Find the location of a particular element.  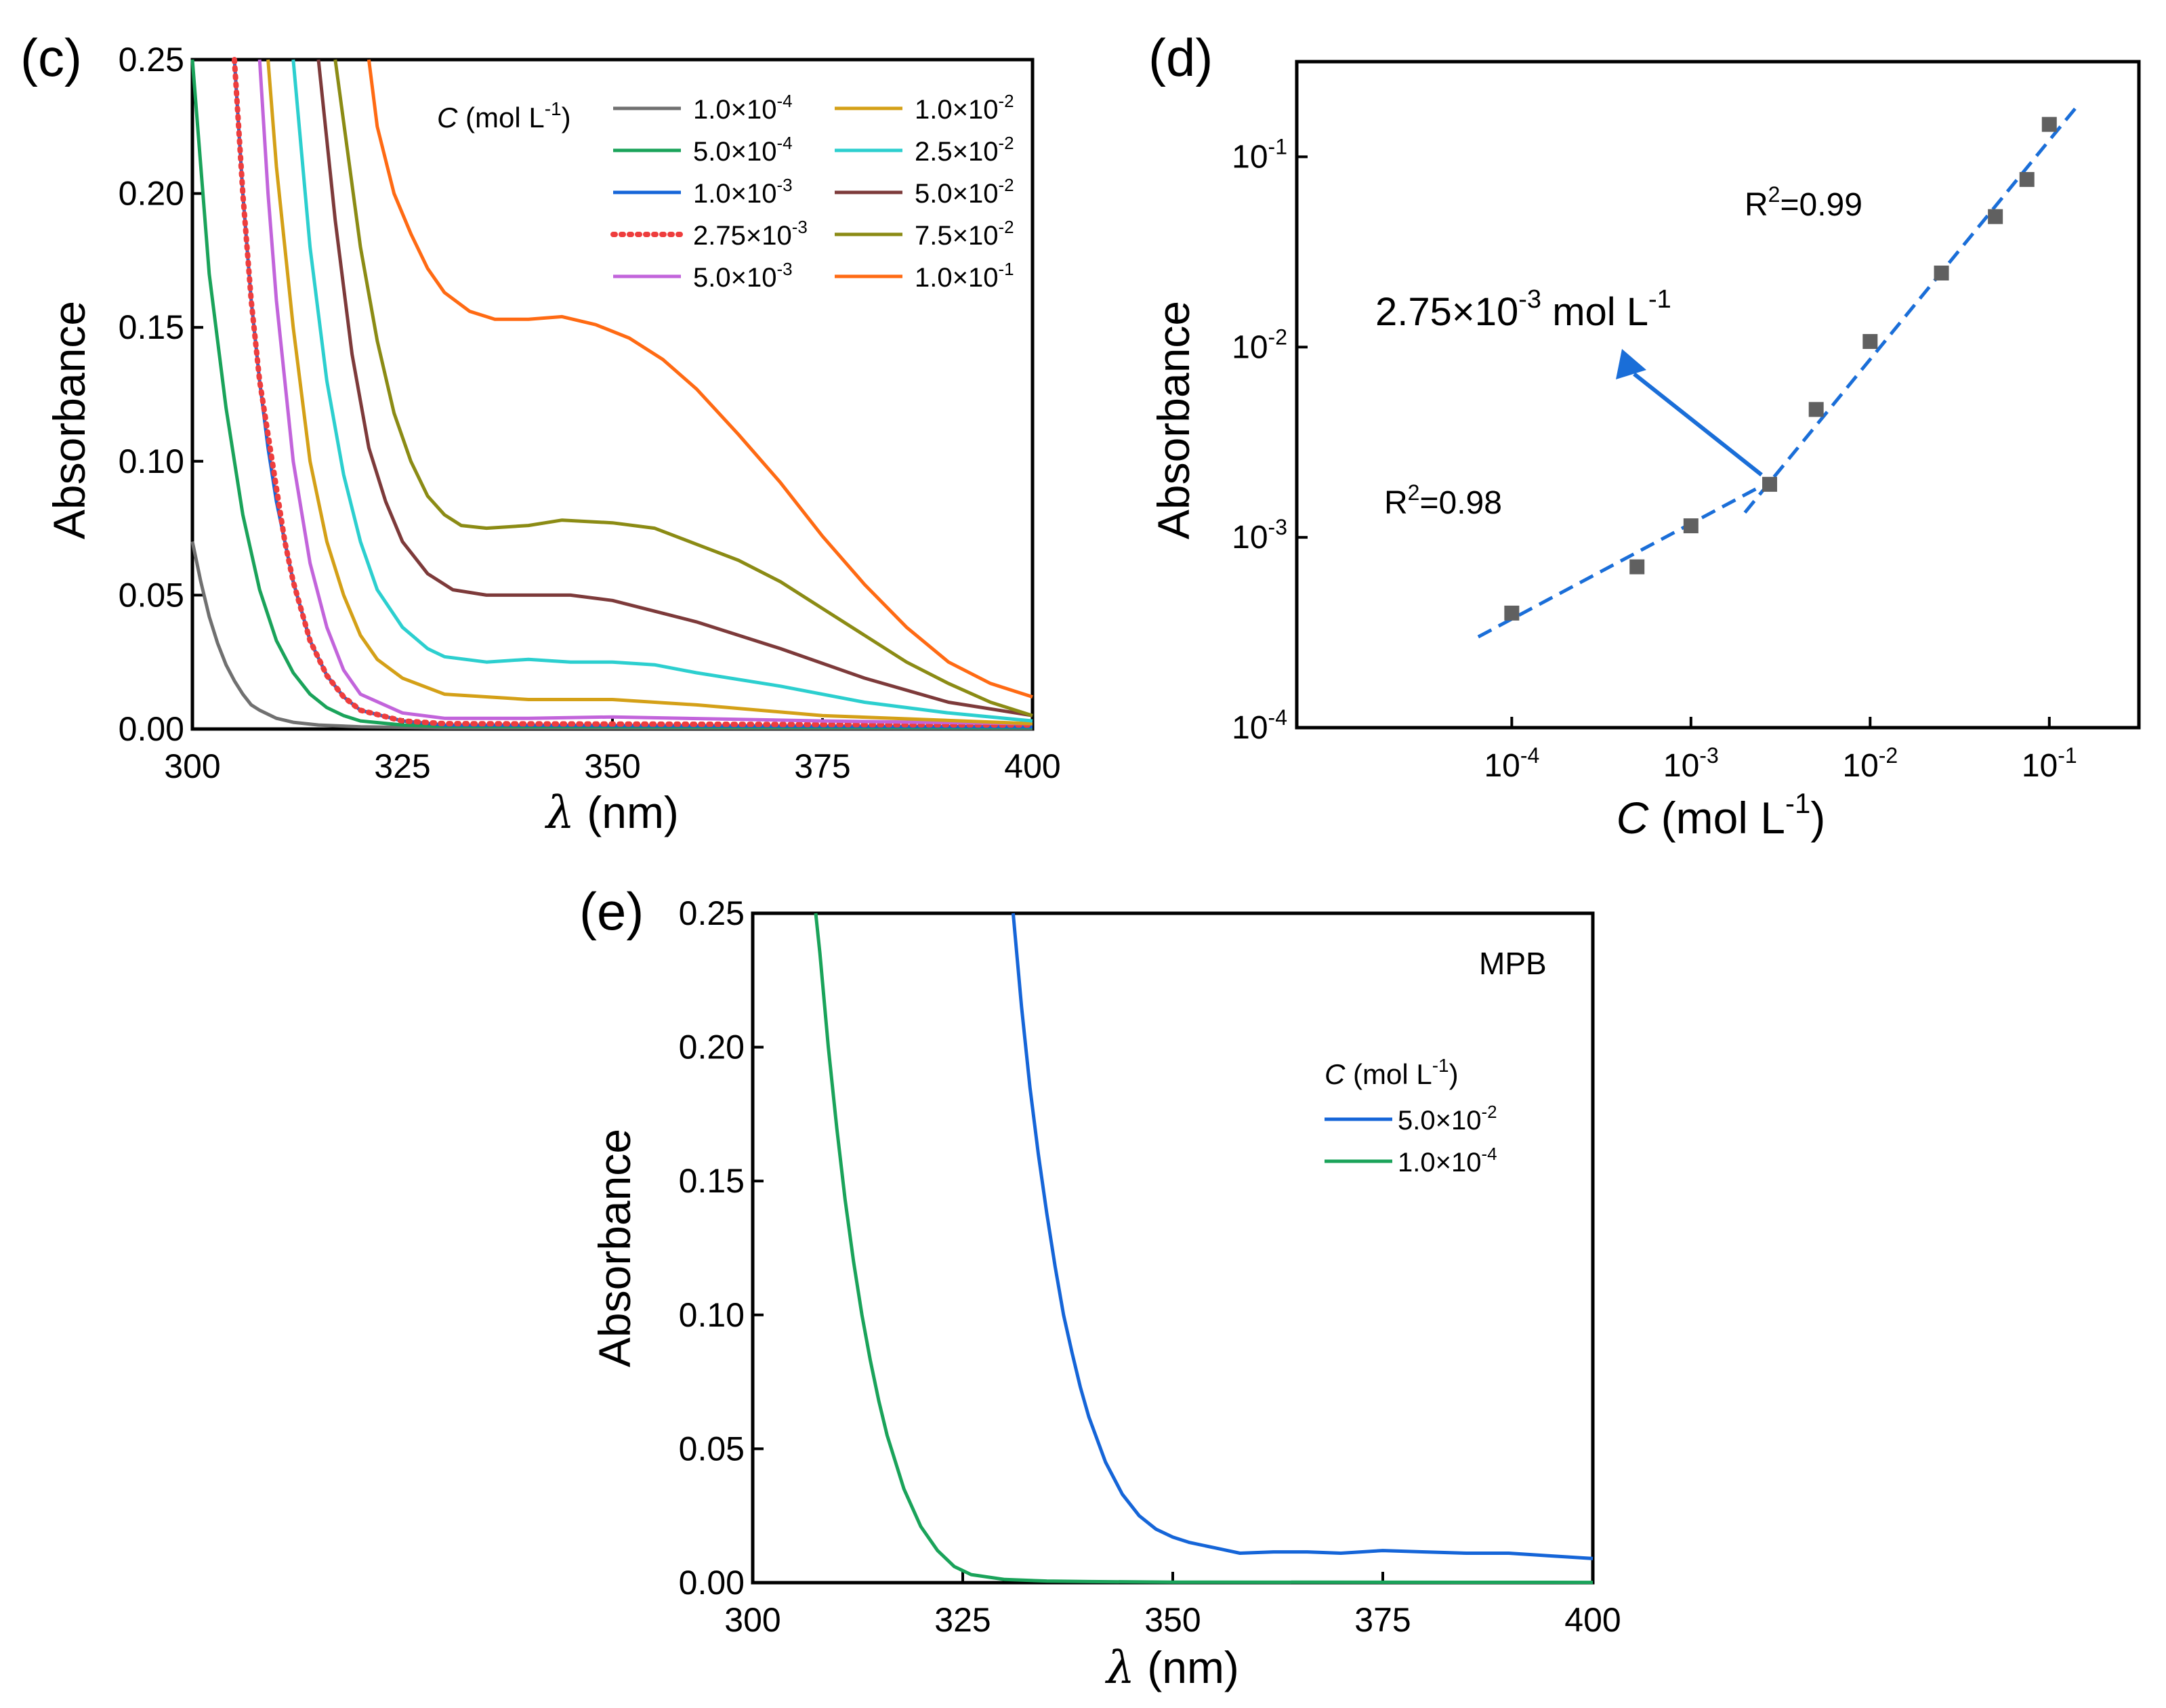

r2-label-low: R2=0.98 is located at coordinates (1443, 500).